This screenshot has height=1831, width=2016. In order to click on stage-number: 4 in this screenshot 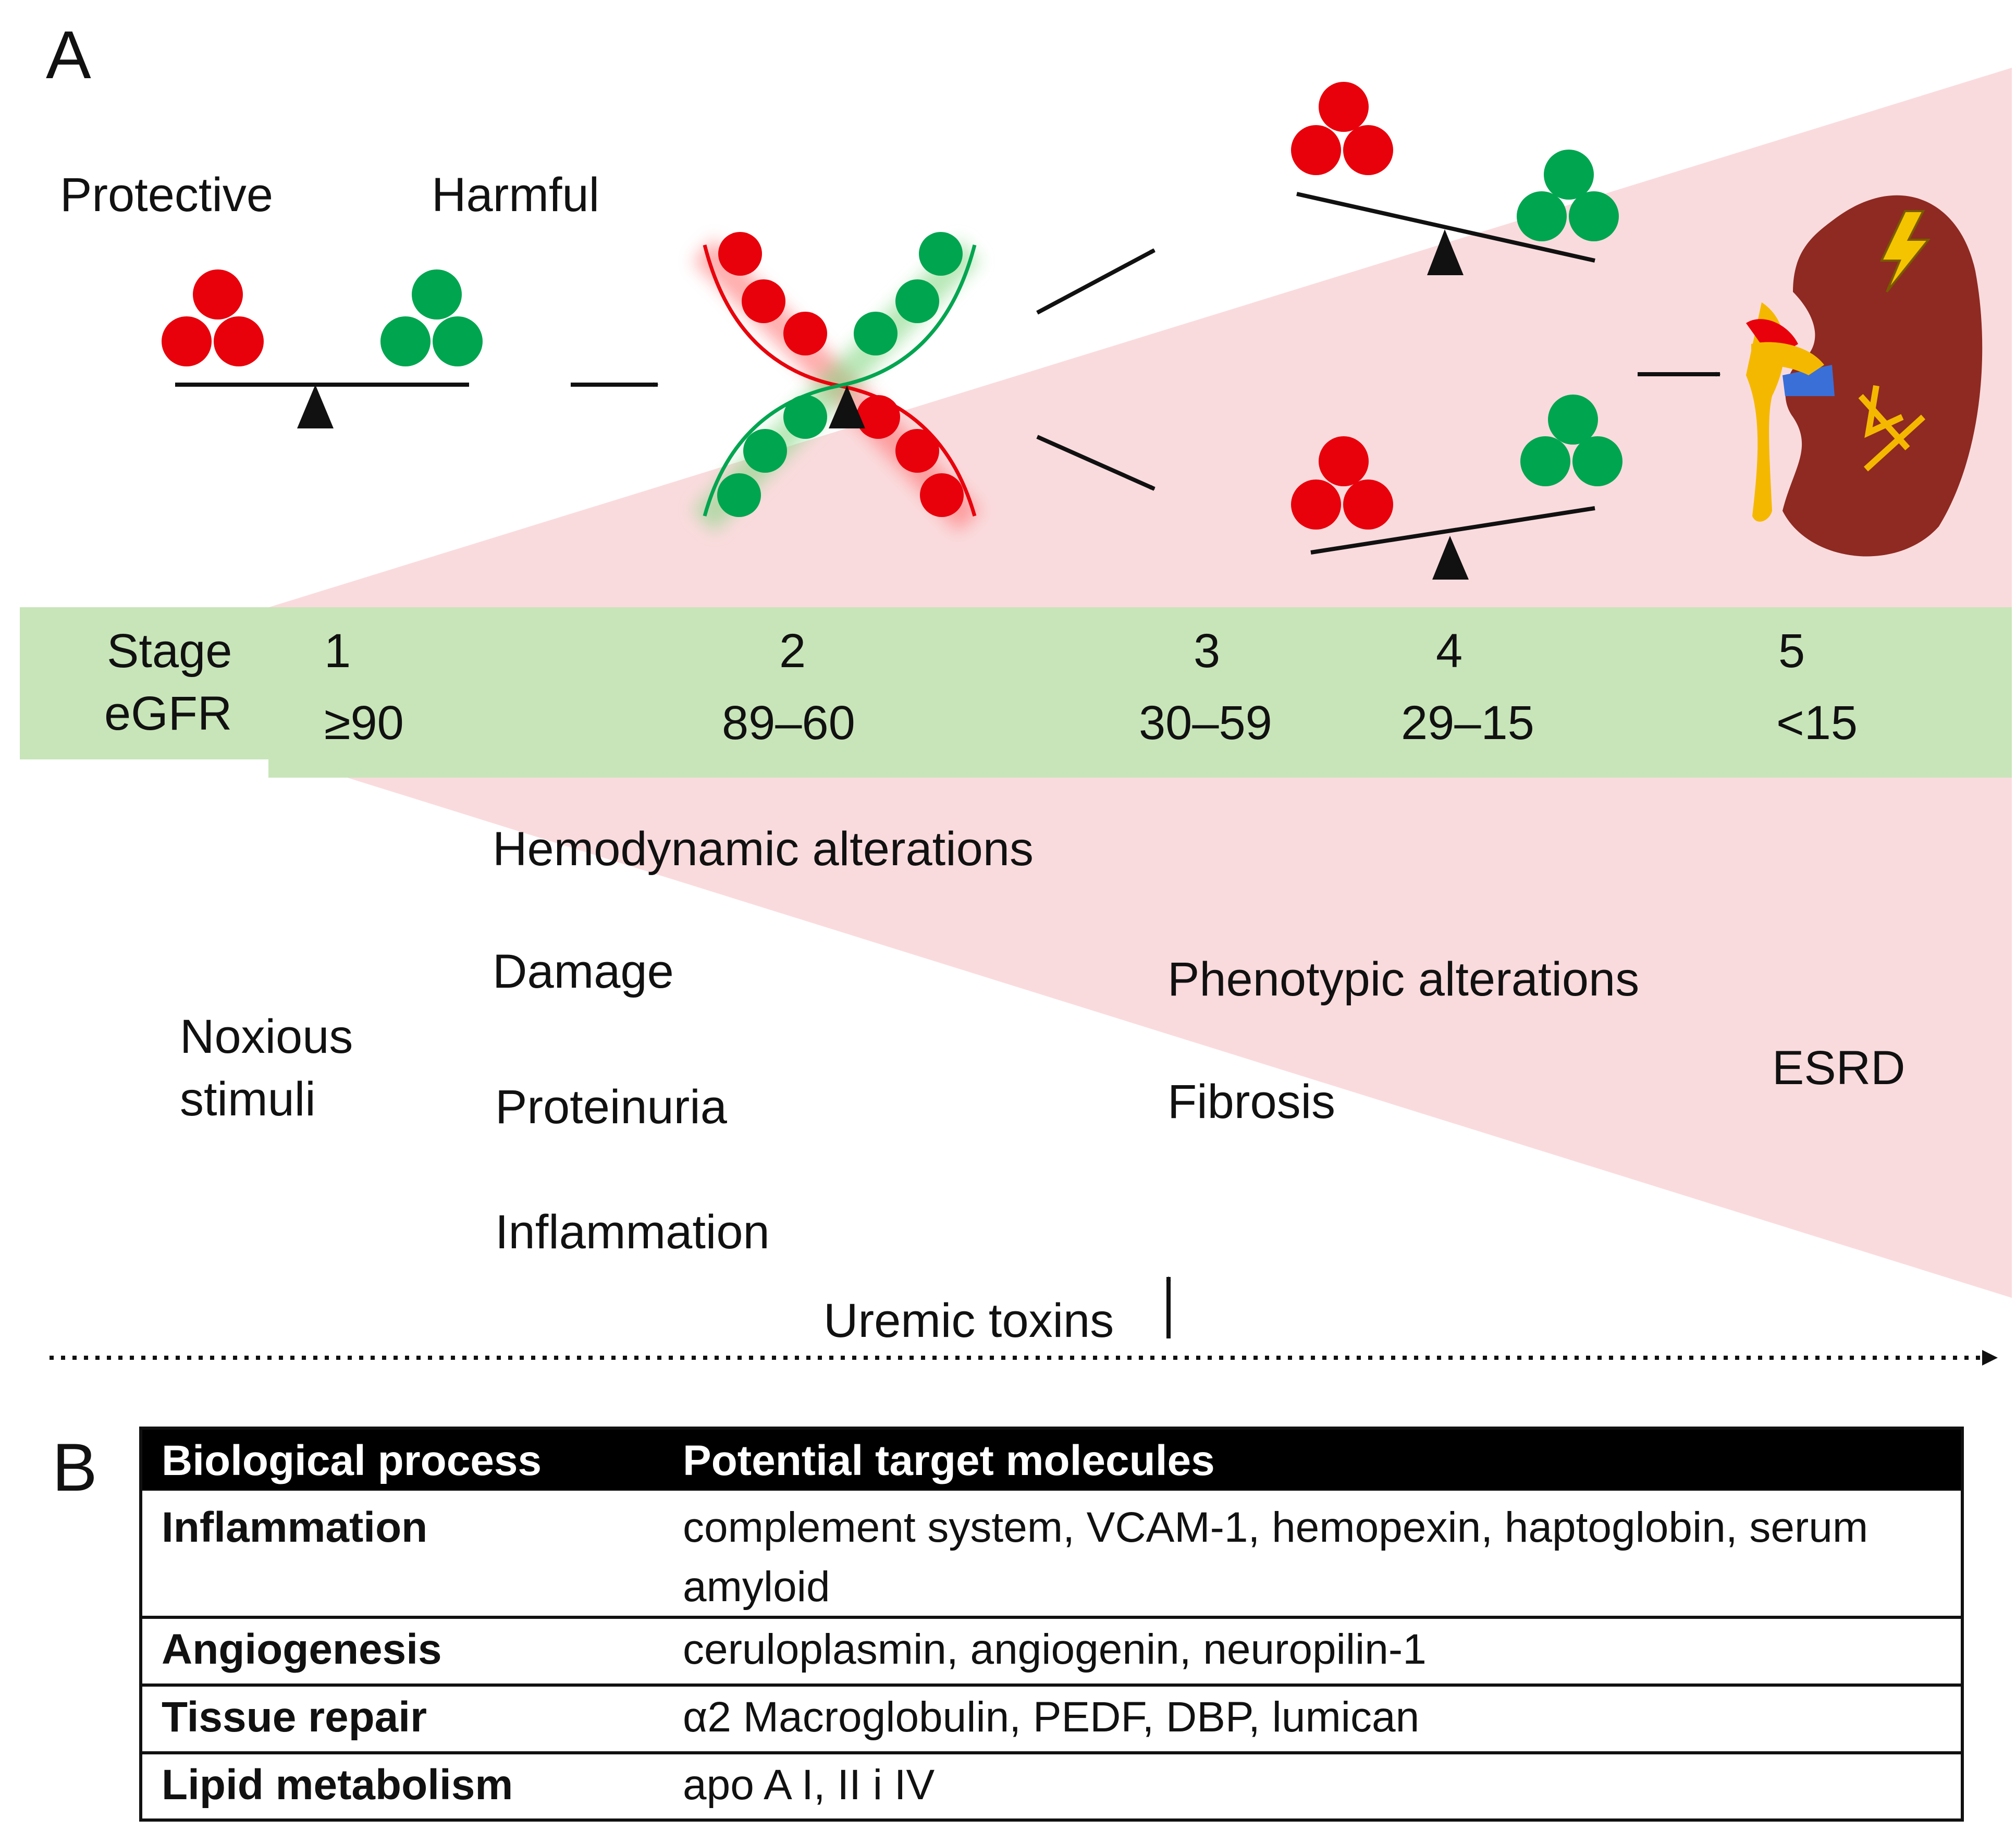, I will do `click(1449, 651)`.